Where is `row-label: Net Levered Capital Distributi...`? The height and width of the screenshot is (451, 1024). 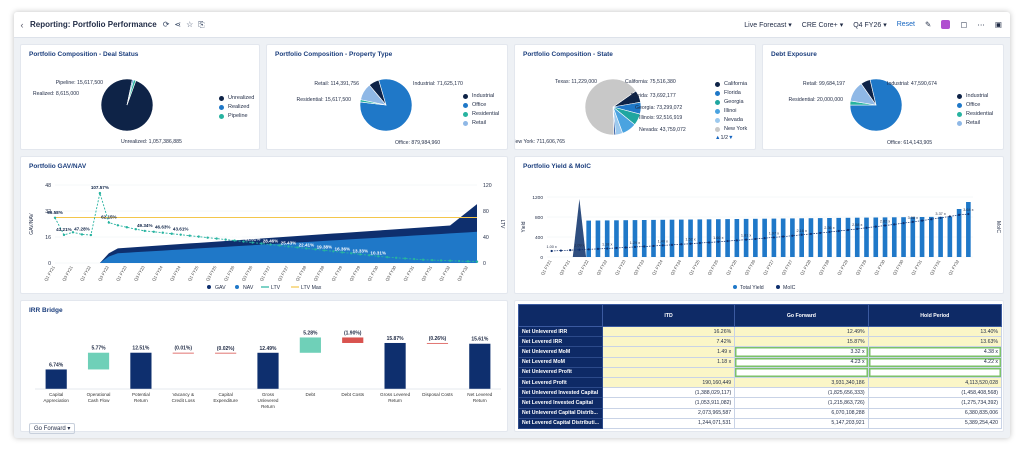 row-label: Net Levered Capital Distributi... is located at coordinates (560, 423).